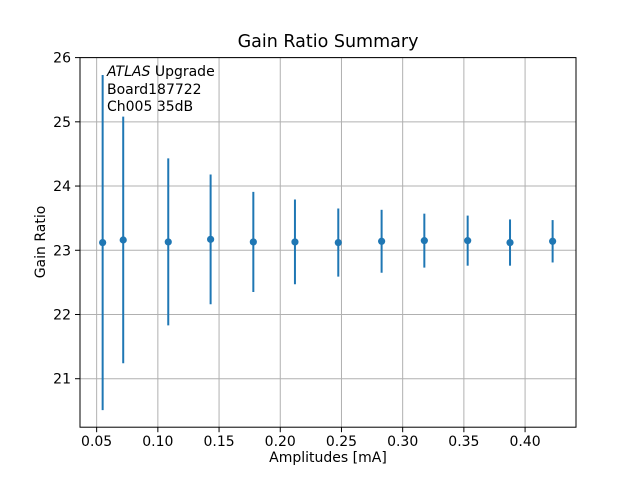 This screenshot has width=640, height=480. Describe the element at coordinates (463, 442) in the screenshot. I see `x-tick-label: 0.35` at that location.